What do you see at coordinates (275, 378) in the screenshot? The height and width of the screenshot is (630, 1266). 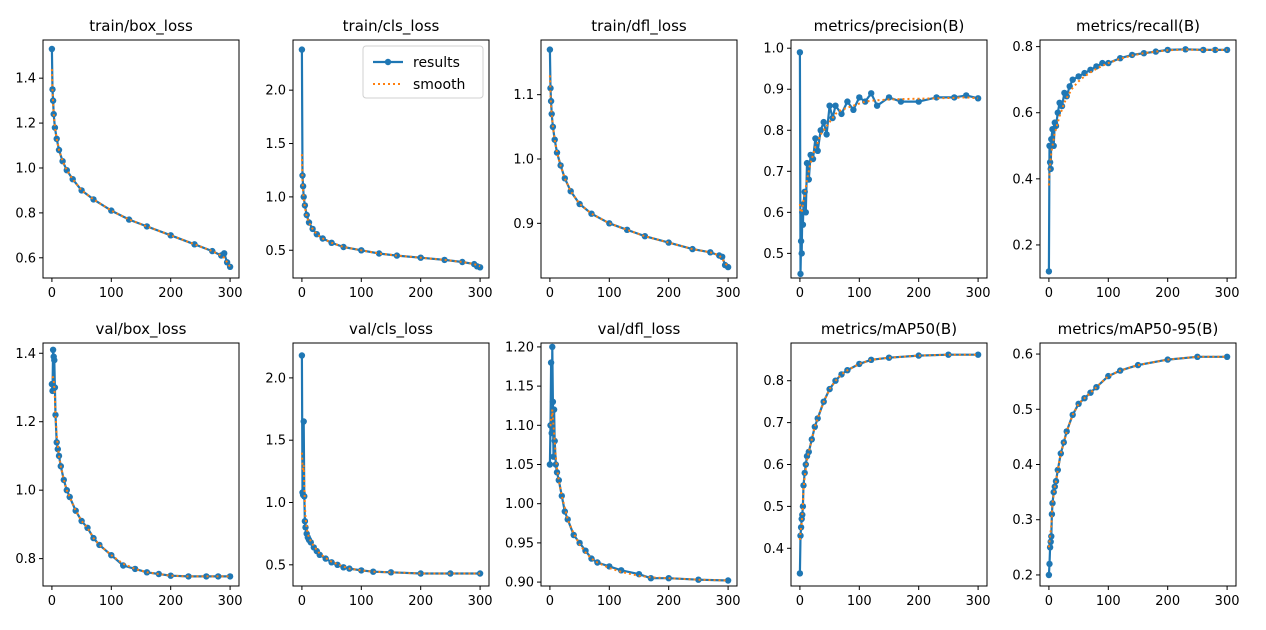 I see `y-tick-label: 2.0` at bounding box center [275, 378].